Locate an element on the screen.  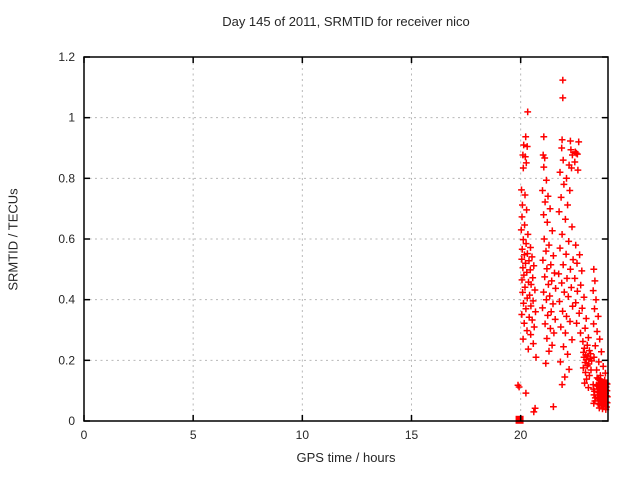
y-tick-label: 0.2 is located at coordinates (66, 360).